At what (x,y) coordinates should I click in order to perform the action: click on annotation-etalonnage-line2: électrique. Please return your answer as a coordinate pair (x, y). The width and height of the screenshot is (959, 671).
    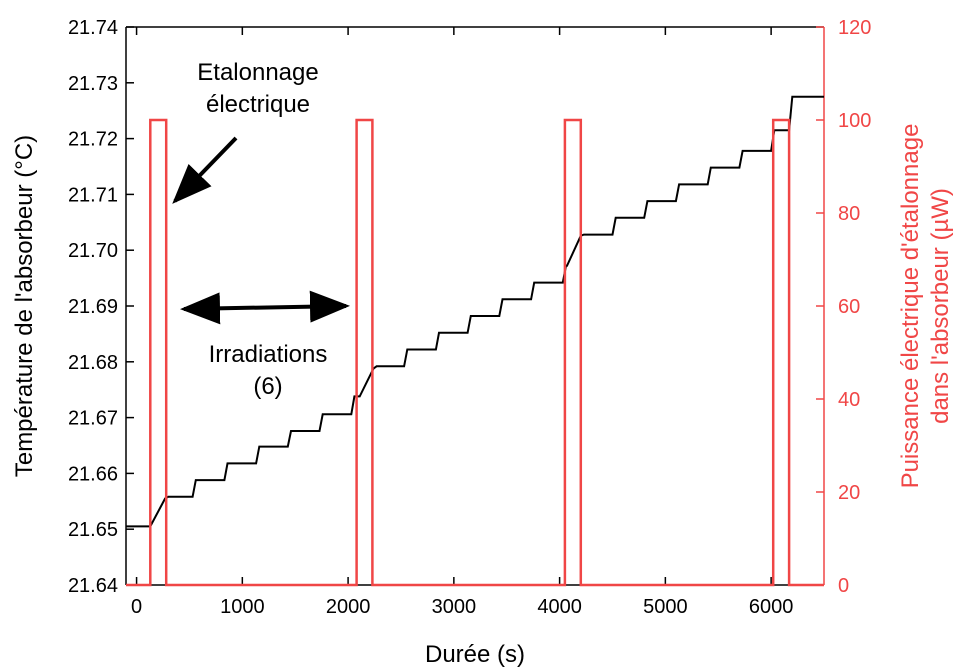
    Looking at the image, I should click on (258, 104).